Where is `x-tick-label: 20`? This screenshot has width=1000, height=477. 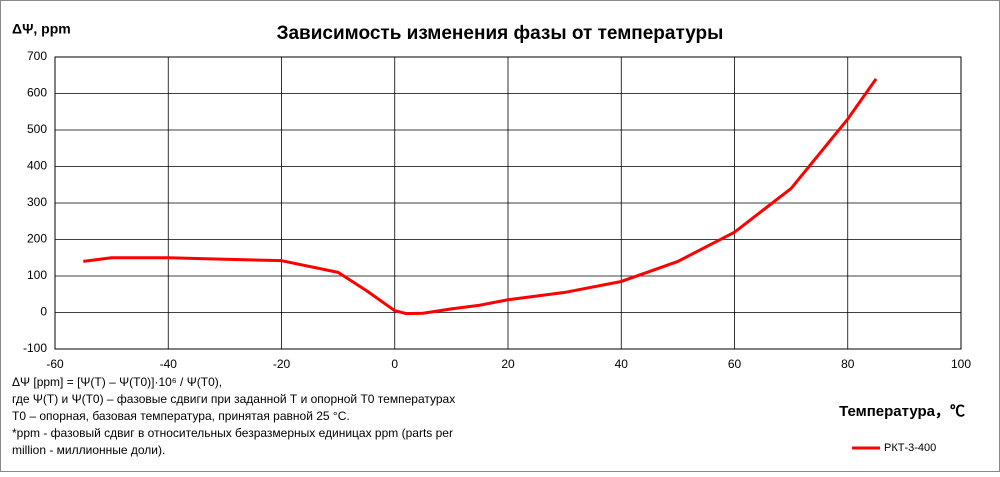
x-tick-label: 20 is located at coordinates (508, 364).